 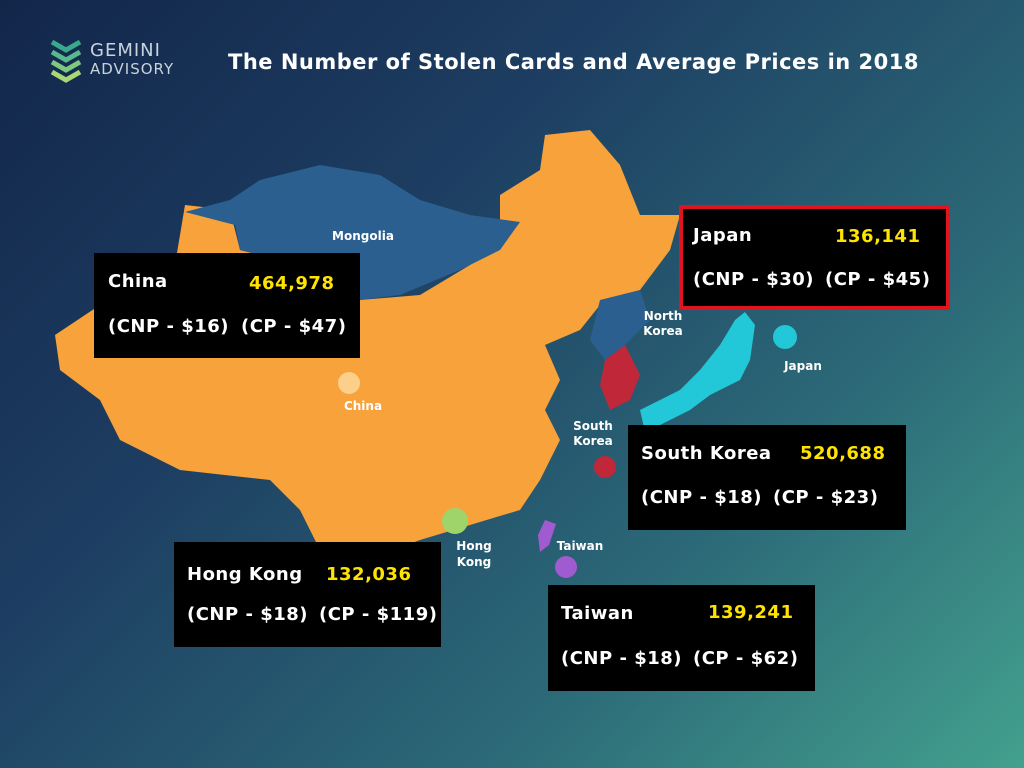 What do you see at coordinates (369, 574) in the screenshot?
I see `count: 132,036` at bounding box center [369, 574].